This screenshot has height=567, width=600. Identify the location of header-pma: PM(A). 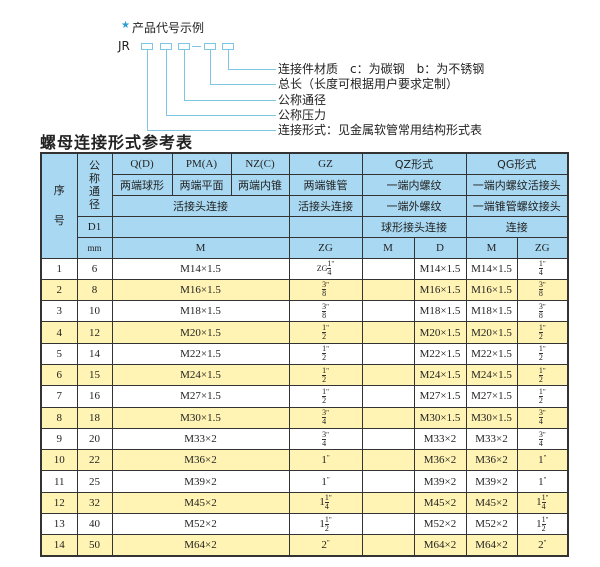
(201, 163).